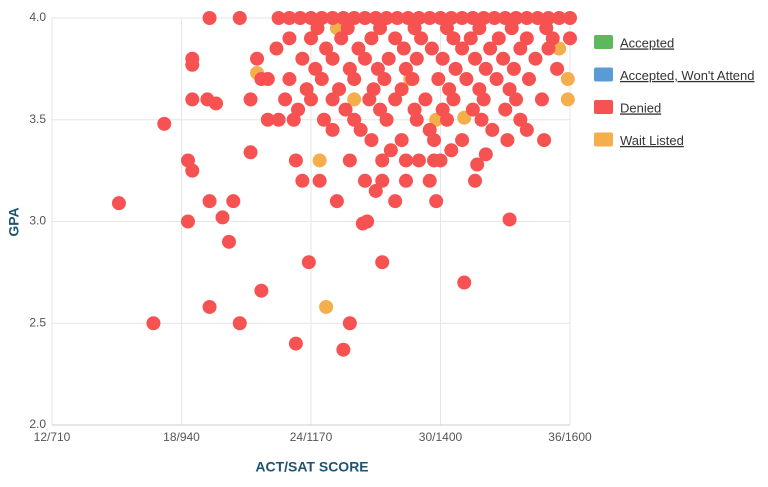  Describe the element at coordinates (652, 140) in the screenshot. I see `legend-label: Wait Listed` at that location.